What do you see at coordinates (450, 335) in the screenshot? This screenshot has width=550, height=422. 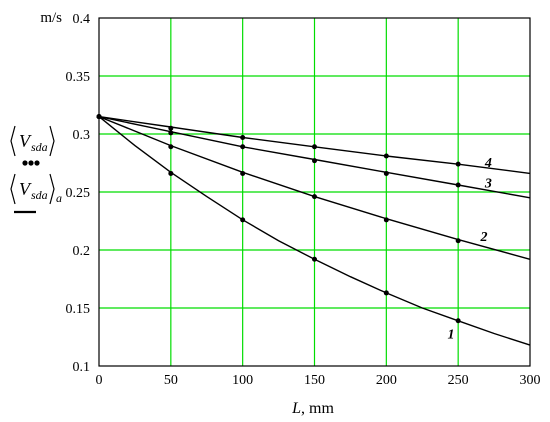 I see `curve-label-1: 1` at bounding box center [450, 335].